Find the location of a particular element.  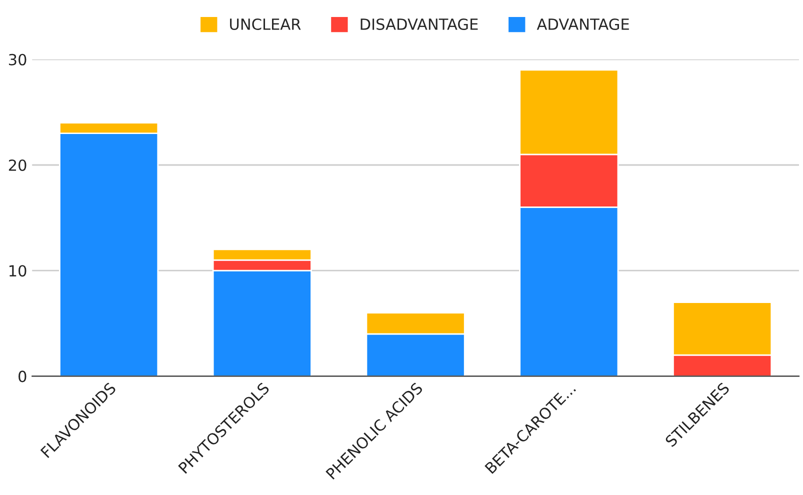

y-tick-label: 0 is located at coordinates (22, 376).